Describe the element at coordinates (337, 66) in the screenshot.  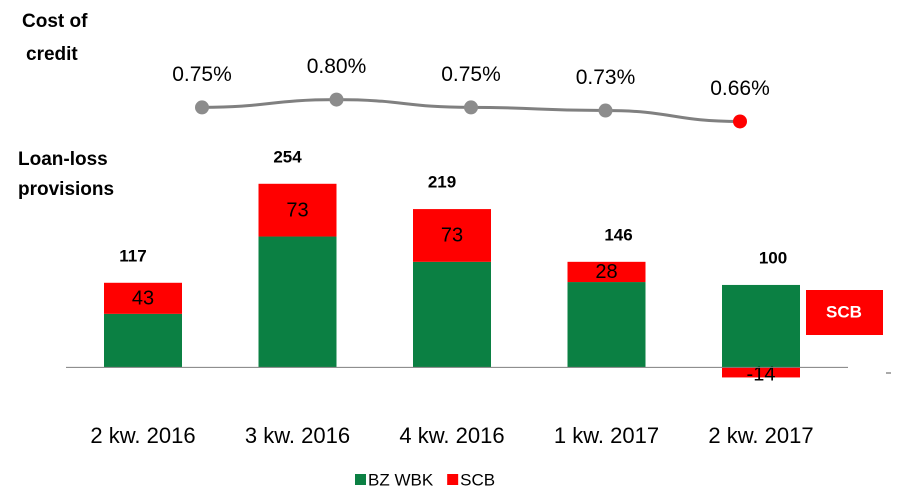
I see `line-value-label: 0.80%` at that location.